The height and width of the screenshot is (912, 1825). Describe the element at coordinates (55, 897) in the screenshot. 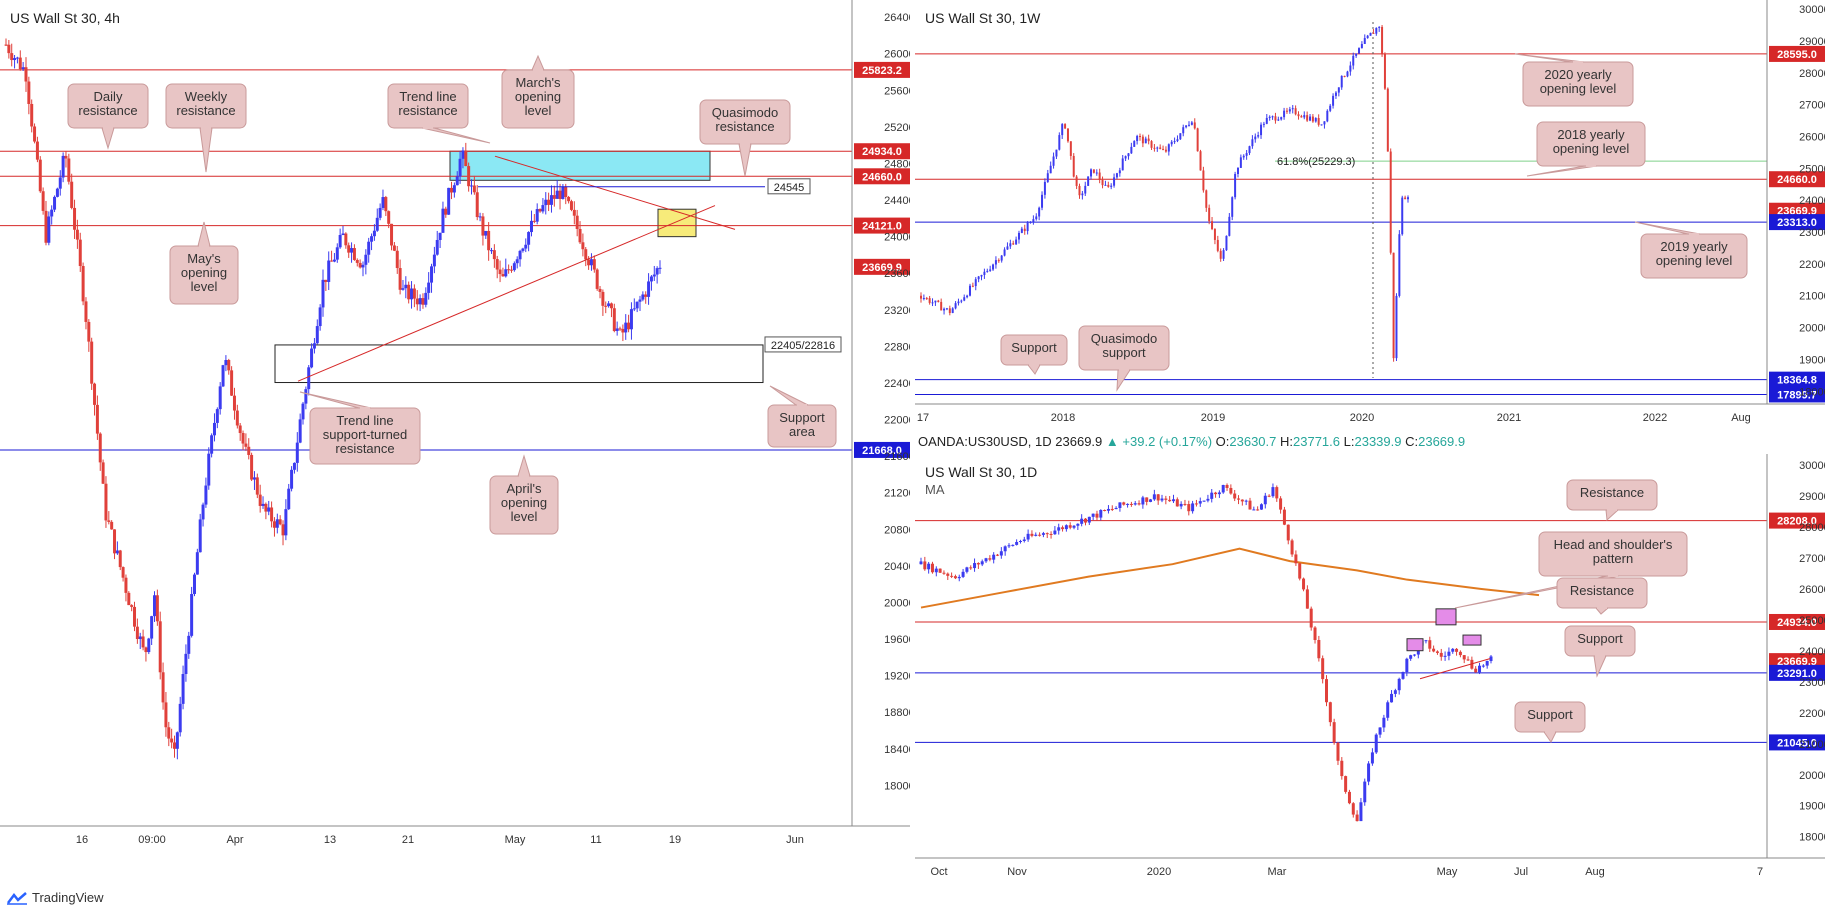

I see `tradingview-brand: TradingView` at that location.